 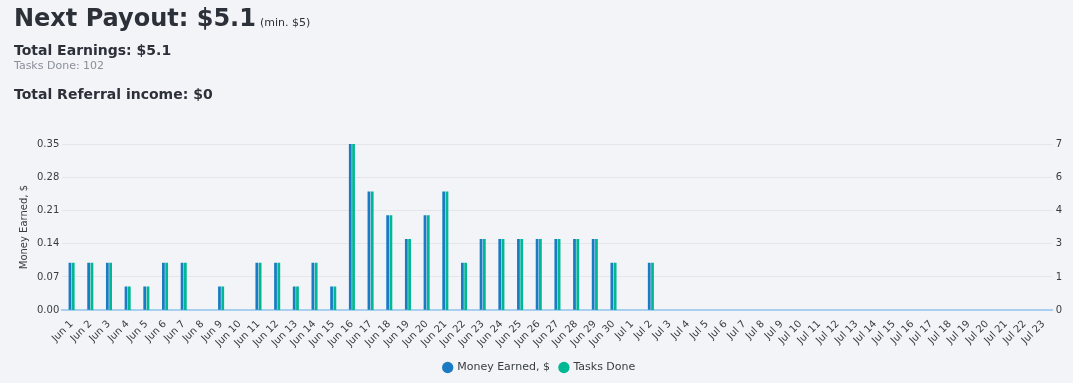 What do you see at coordinates (1059, 143) in the screenshot?
I see `y2-tick-label: 7` at bounding box center [1059, 143].